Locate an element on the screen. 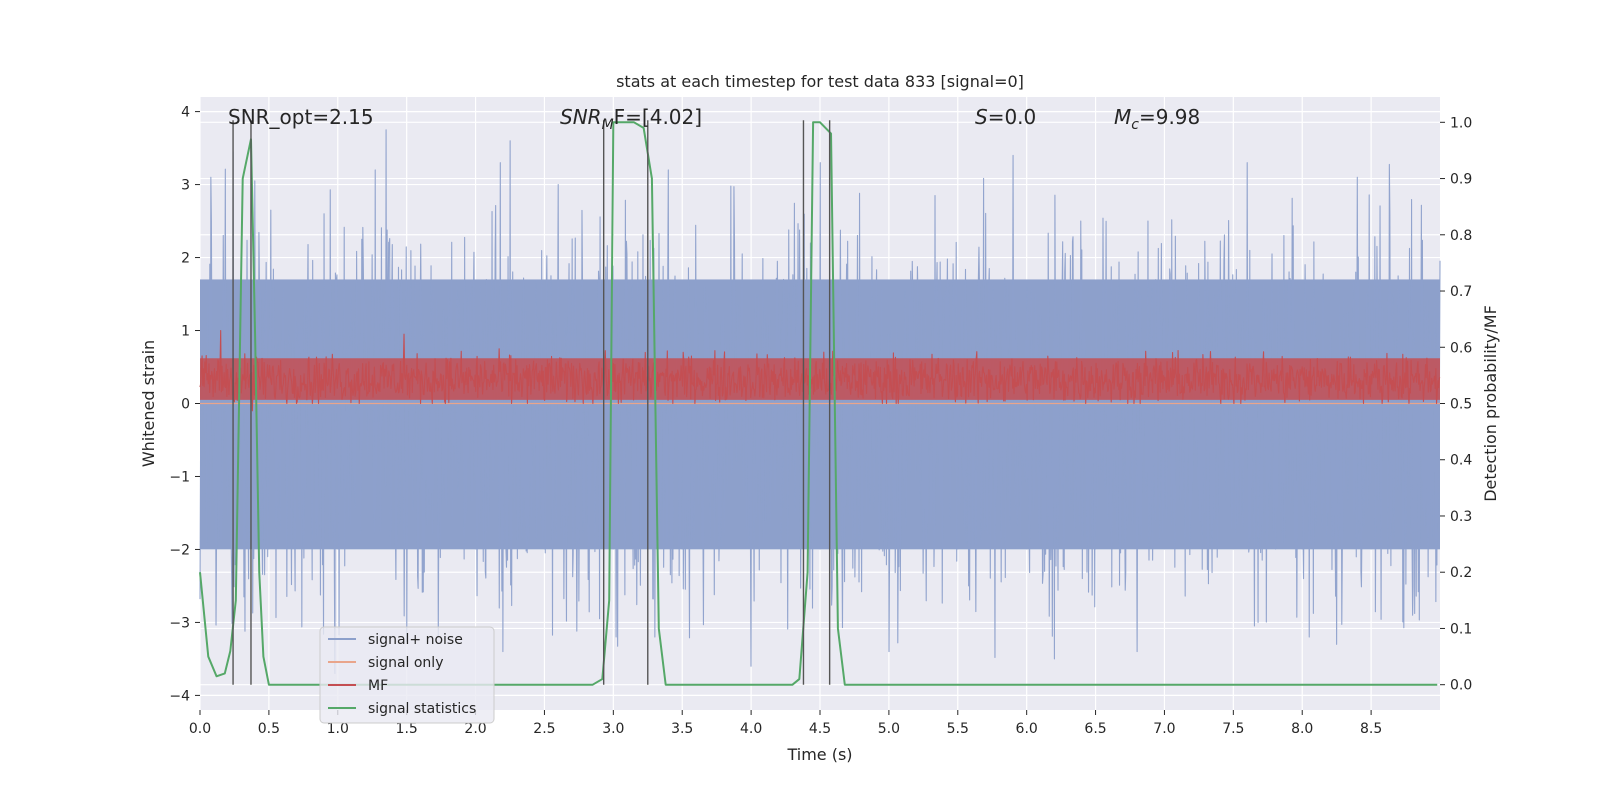 The width and height of the screenshot is (1600, 800). y2-tick-label: 0.7 is located at coordinates (1461, 292).